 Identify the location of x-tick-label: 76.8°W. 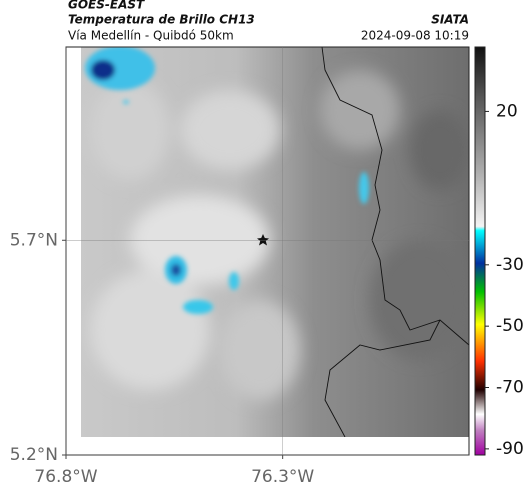
(65, 477).